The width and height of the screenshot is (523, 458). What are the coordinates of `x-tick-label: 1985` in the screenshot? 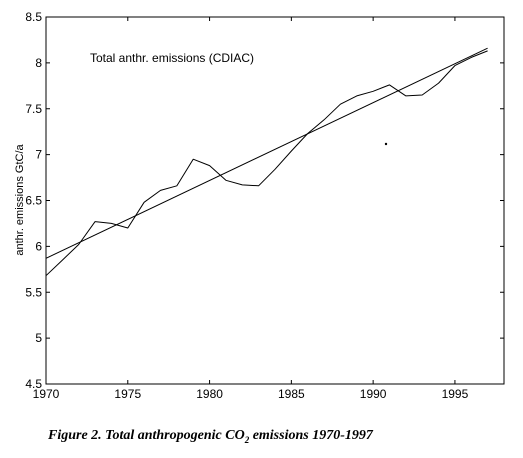 It's located at (291, 394).